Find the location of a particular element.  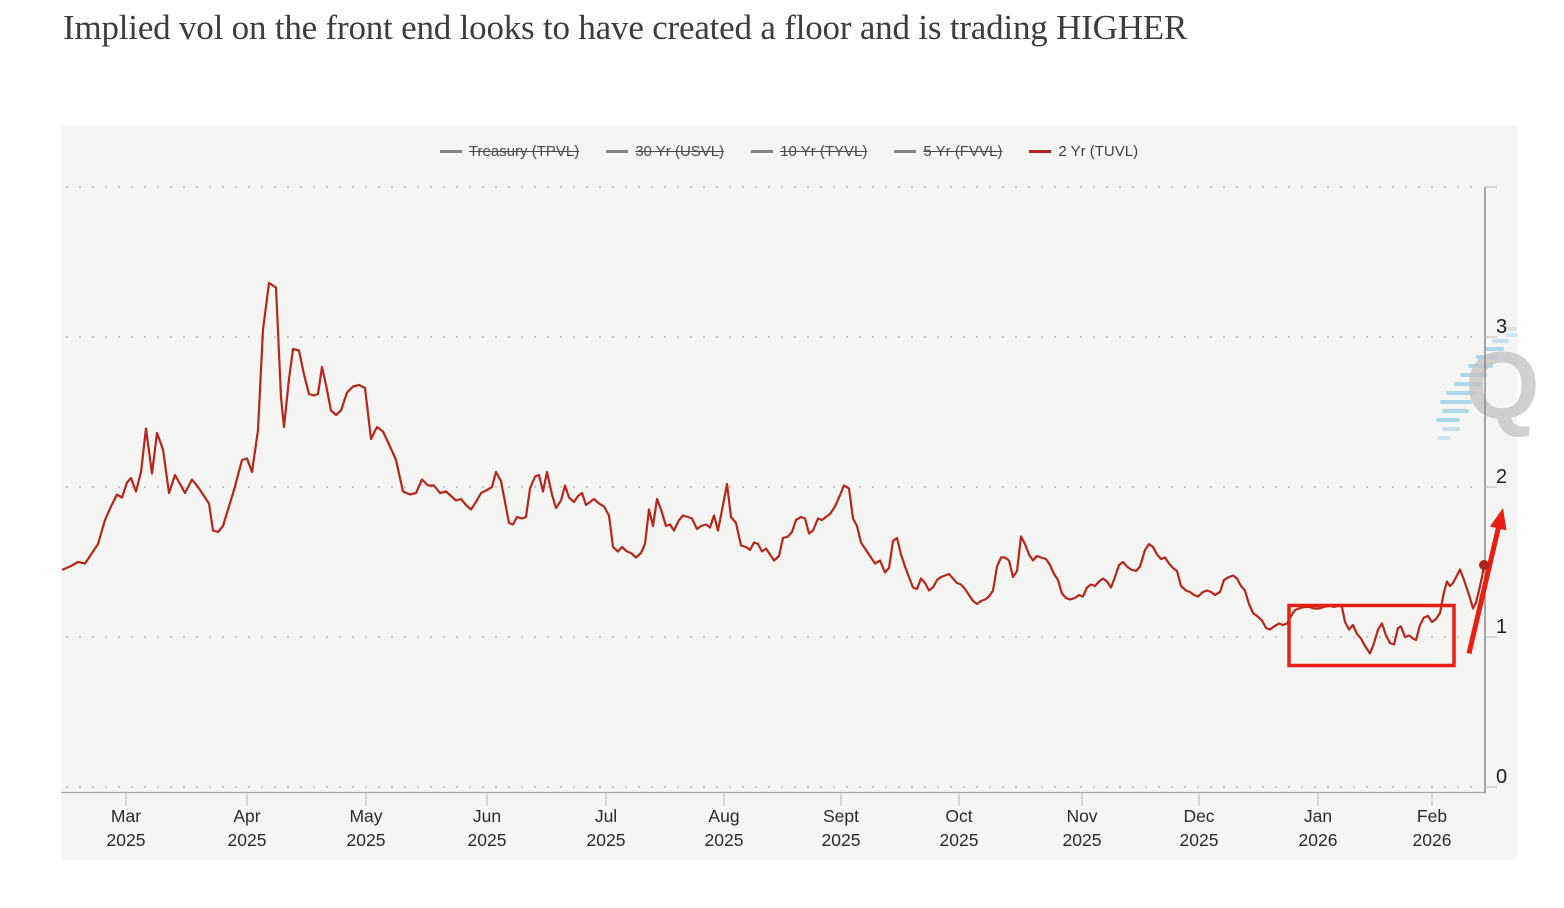

legend-label: 30 Yr (USVL) is located at coordinates (680, 151).